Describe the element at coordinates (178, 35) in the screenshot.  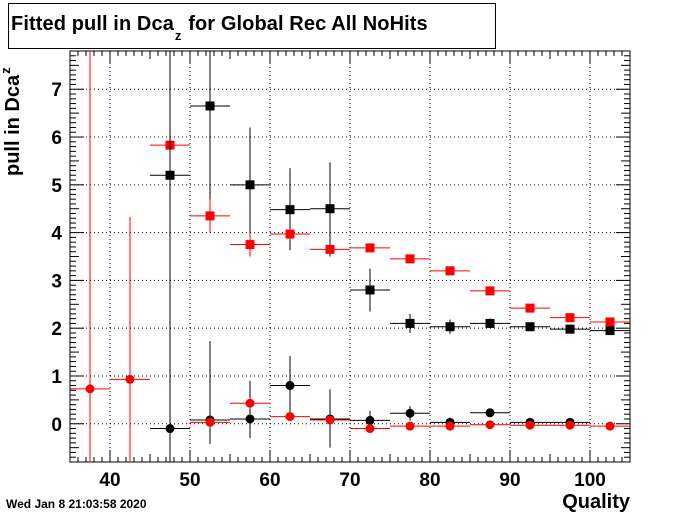
I see `chart-title-subscript: z` at that location.